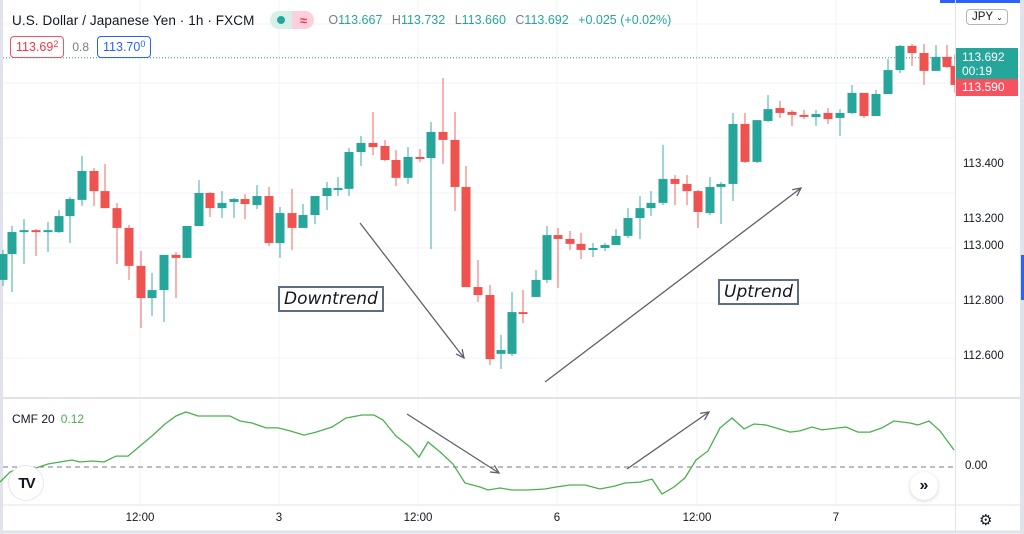  What do you see at coordinates (625, 20) in the screenshot?
I see `change-value: +0.025 (+0.02%)` at bounding box center [625, 20].